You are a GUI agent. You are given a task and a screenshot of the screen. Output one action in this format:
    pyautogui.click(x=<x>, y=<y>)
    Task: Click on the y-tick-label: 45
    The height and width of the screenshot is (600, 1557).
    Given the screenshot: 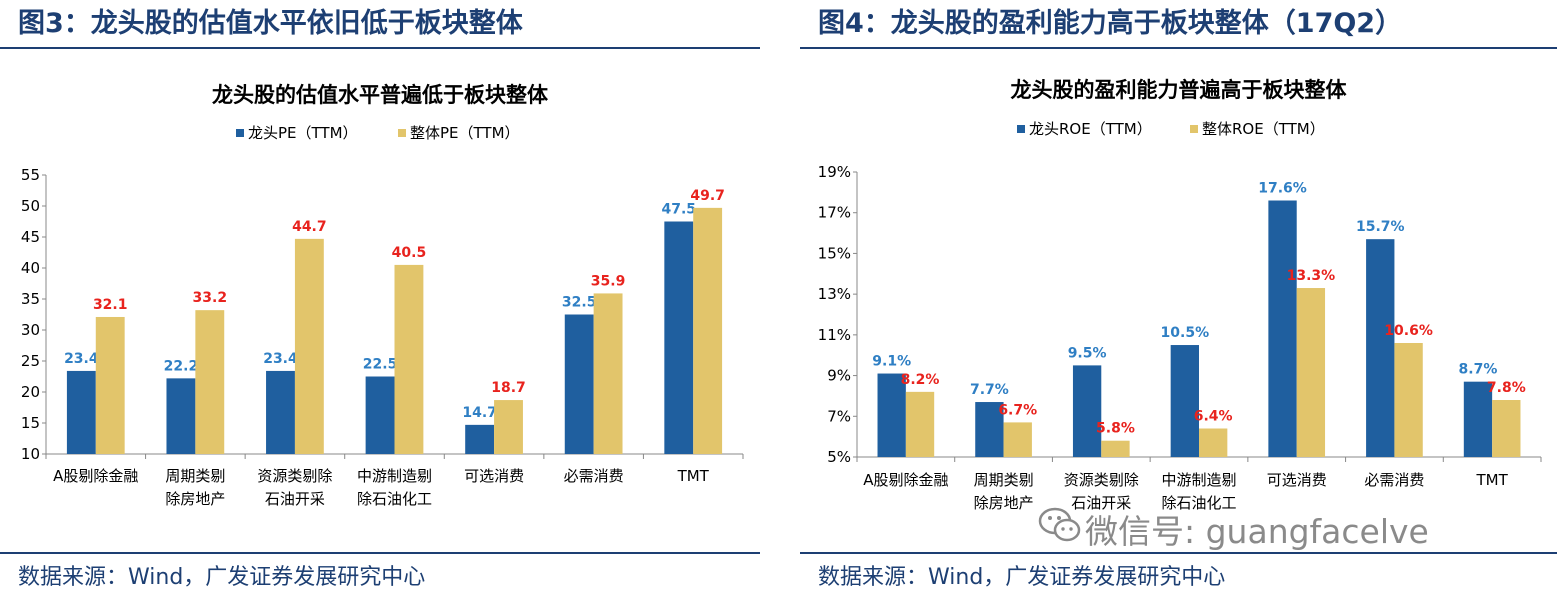 What is the action you would take?
    pyautogui.click(x=30, y=237)
    